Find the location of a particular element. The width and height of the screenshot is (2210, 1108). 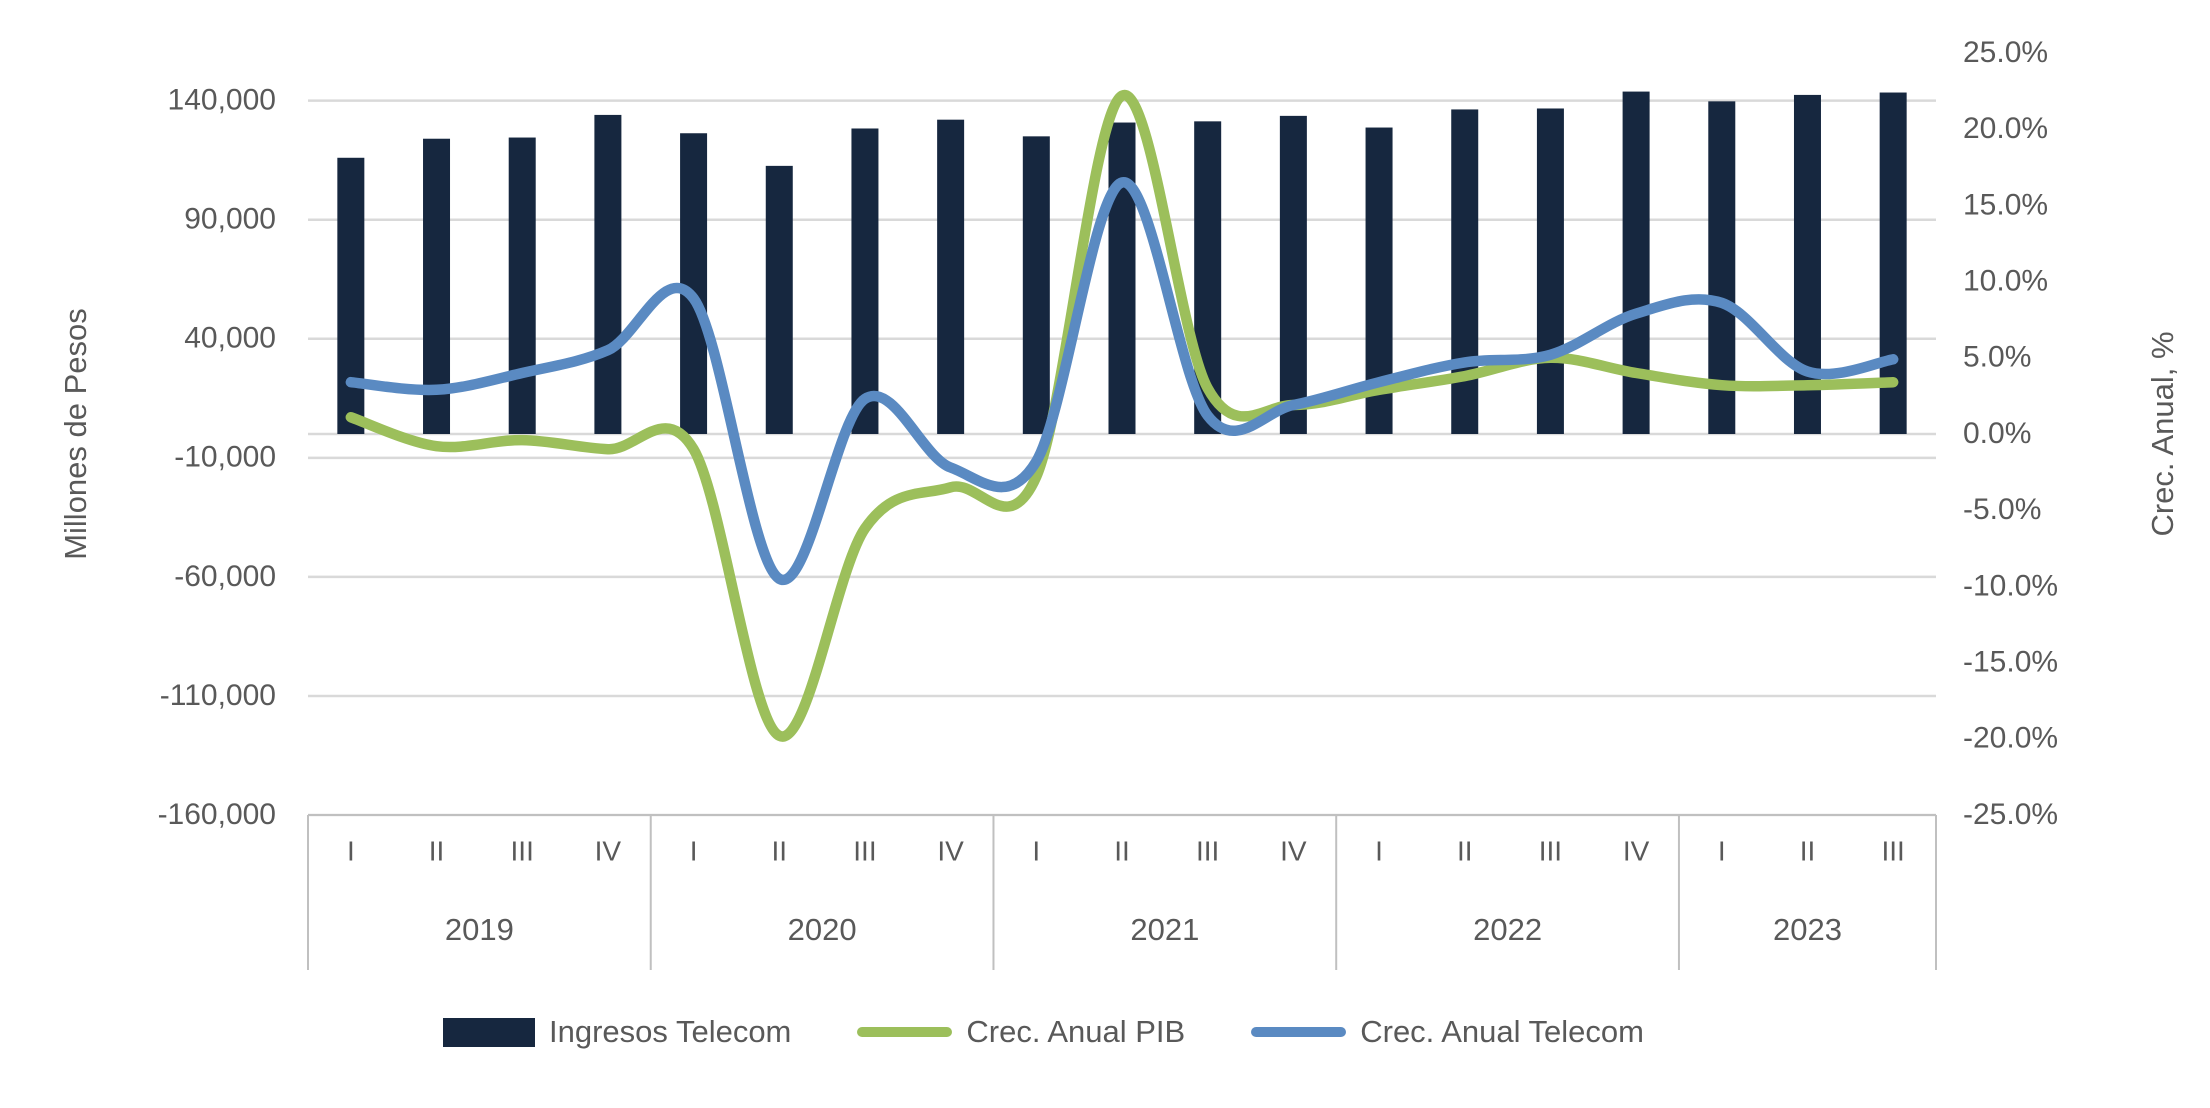

quarter-label-2021-IV: IV is located at coordinates (1293, 850).